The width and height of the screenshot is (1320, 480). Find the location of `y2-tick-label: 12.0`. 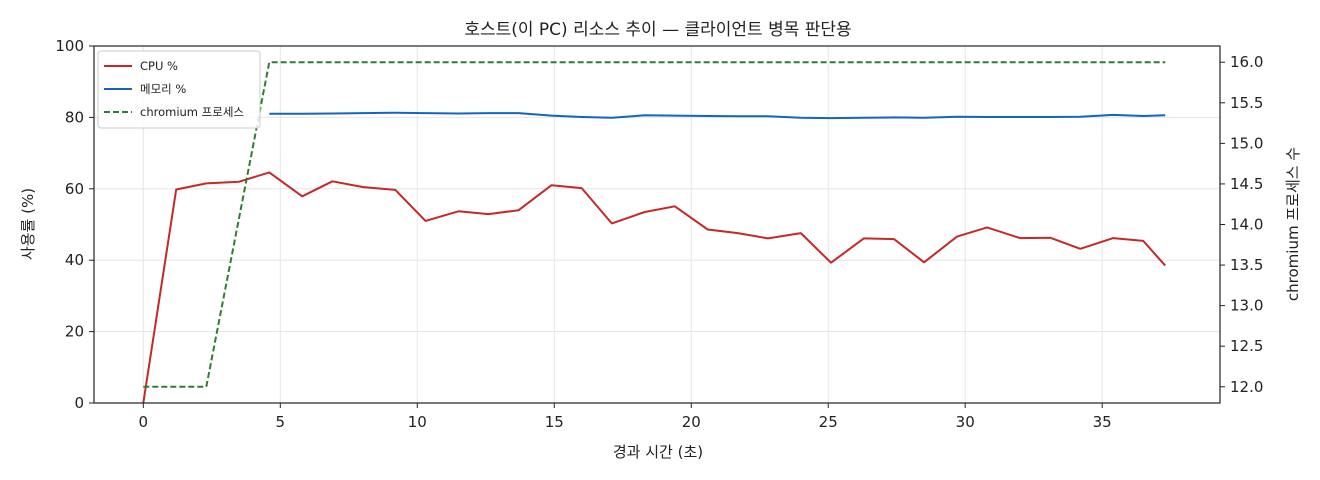

y2-tick-label: 12.0 is located at coordinates (1246, 387).